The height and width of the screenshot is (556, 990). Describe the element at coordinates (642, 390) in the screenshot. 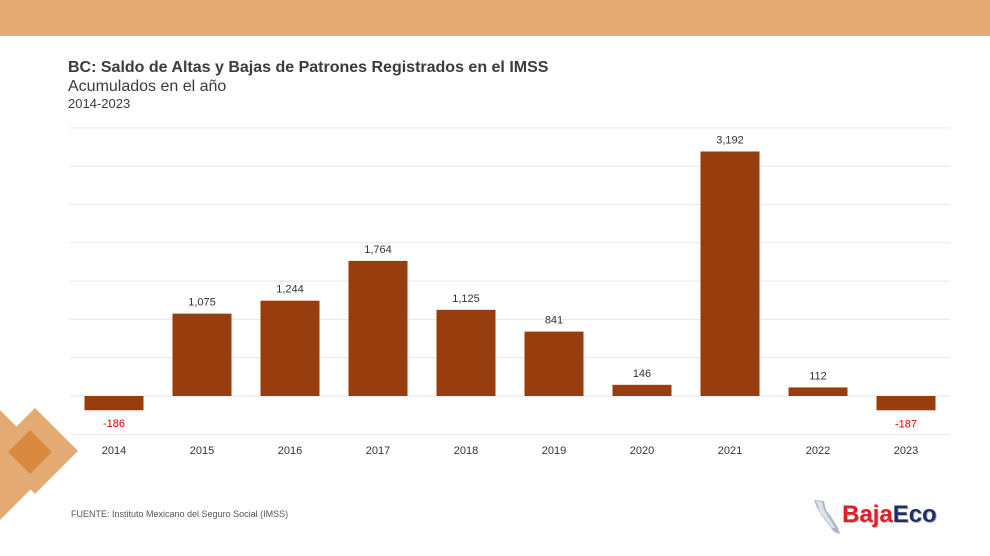

I see `bar-2020` at that location.